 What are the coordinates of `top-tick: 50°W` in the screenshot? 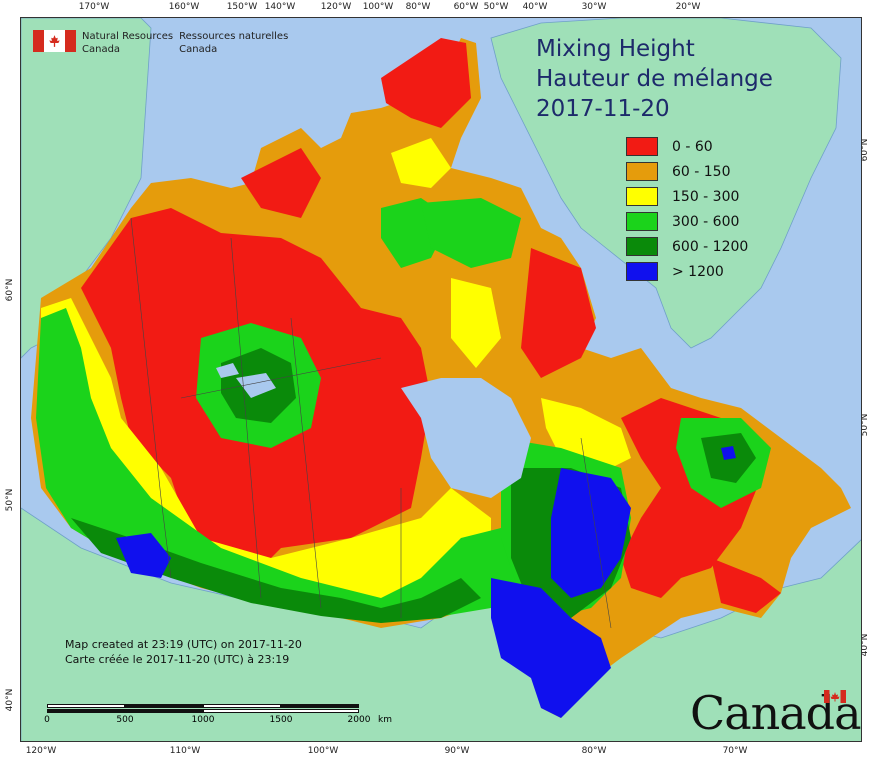 It's located at (496, 7).